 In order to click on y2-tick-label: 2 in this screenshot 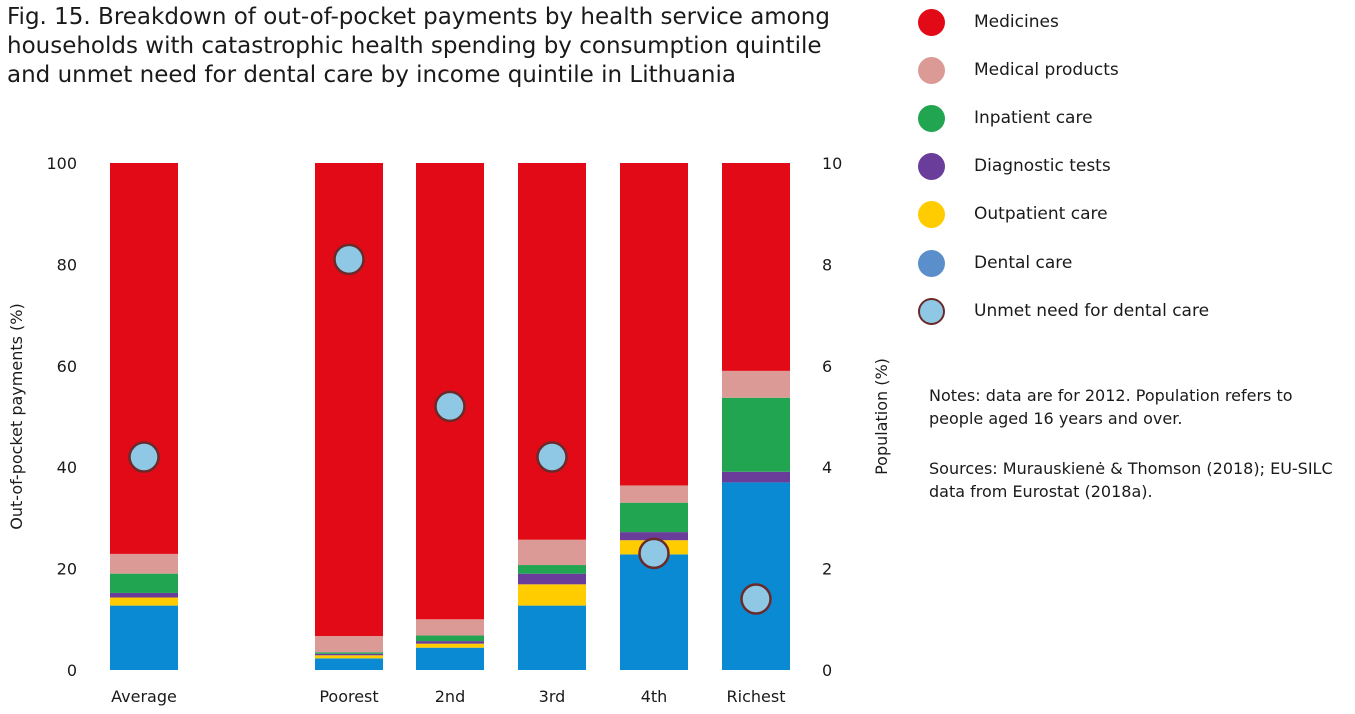, I will do `click(827, 569)`.